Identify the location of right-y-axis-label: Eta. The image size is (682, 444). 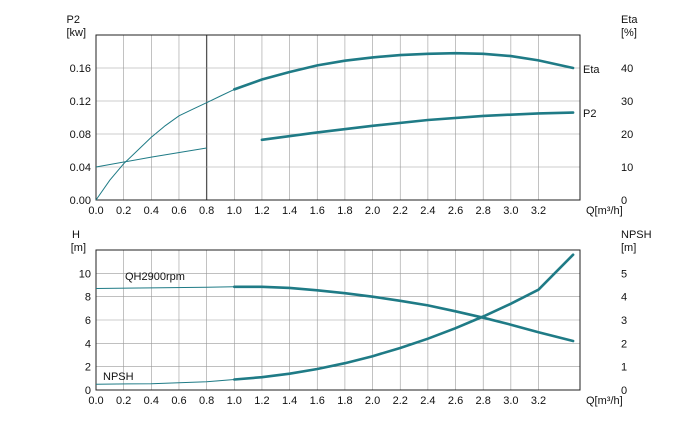
(629, 20).